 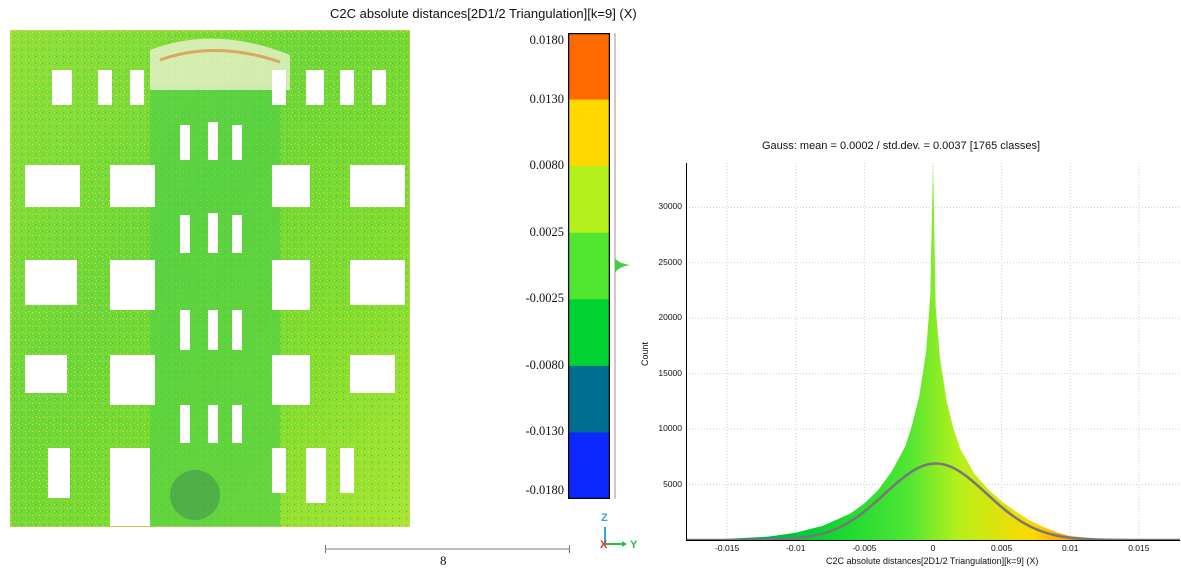 I want to click on color-scale-label: -0.0080, so click(x=544, y=364).